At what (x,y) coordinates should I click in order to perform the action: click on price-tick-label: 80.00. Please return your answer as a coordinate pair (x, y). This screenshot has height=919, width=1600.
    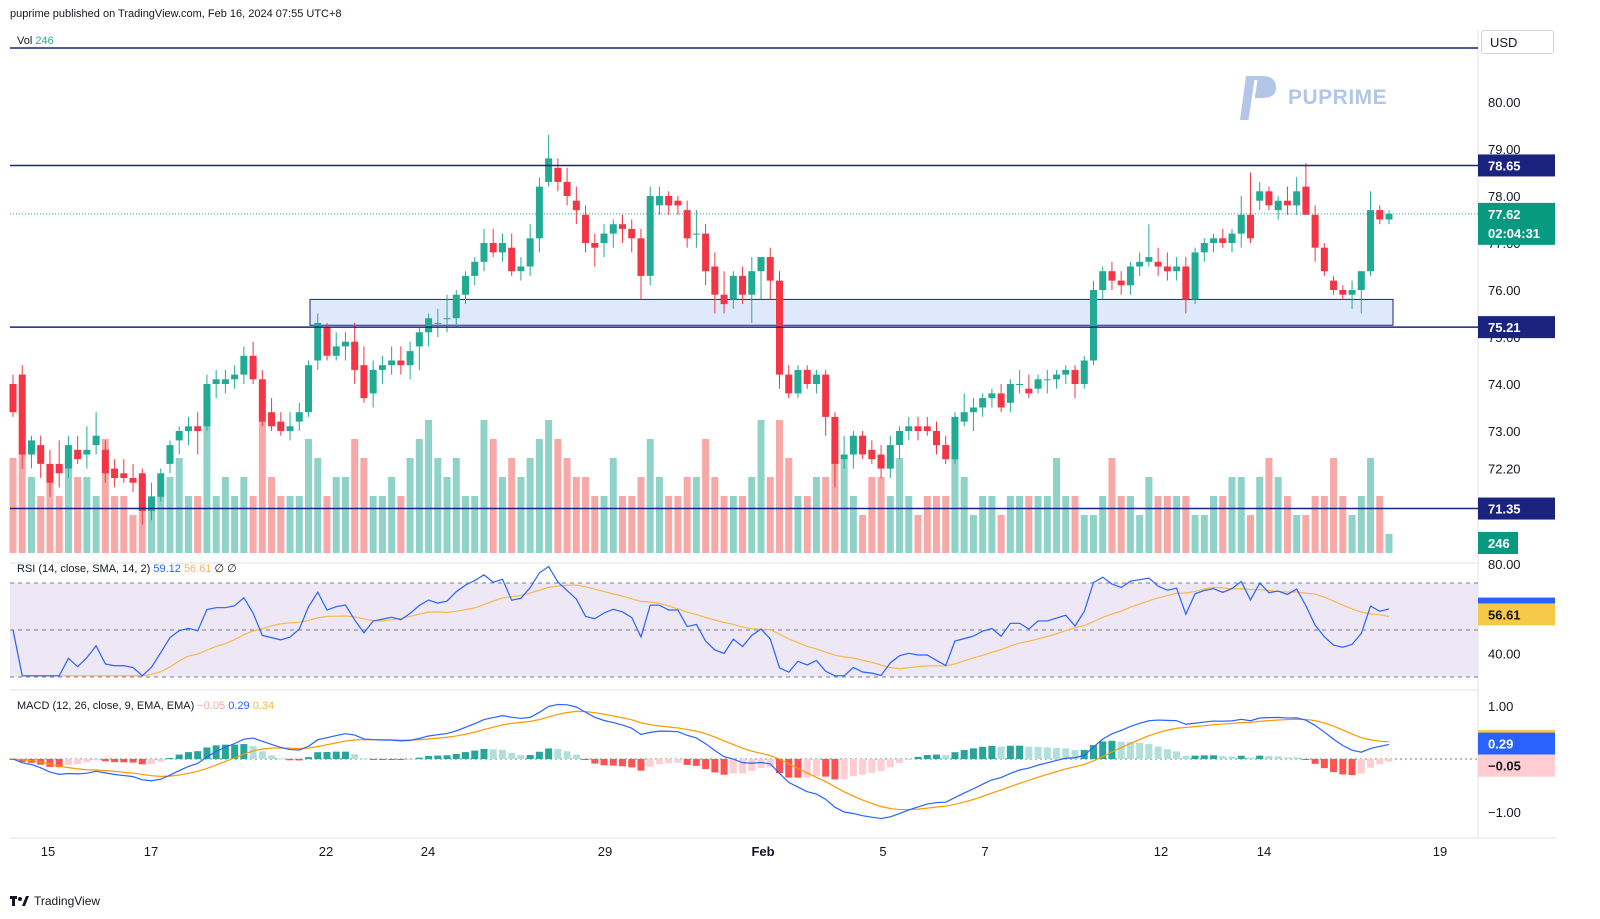
    Looking at the image, I should click on (1504, 102).